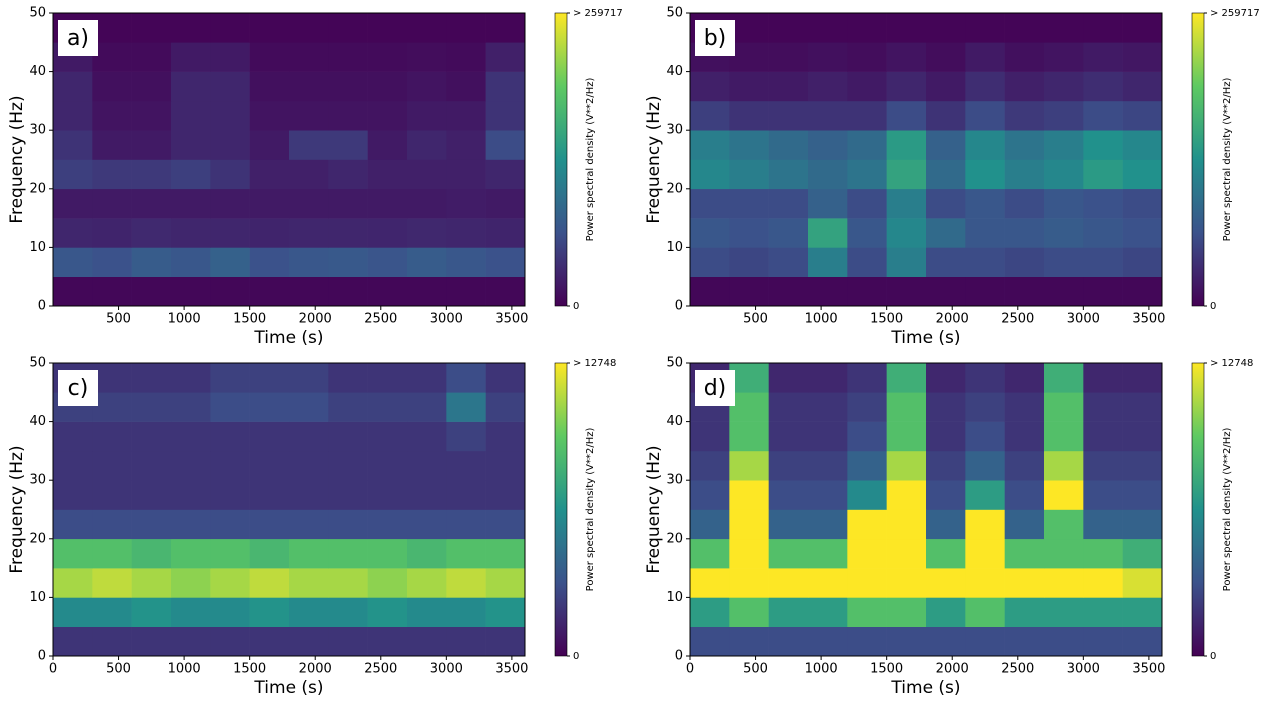  Describe the element at coordinates (1227, 160) in the screenshot. I see `colorbar-label: Power spectral density (V**2/Hz)` at that location.